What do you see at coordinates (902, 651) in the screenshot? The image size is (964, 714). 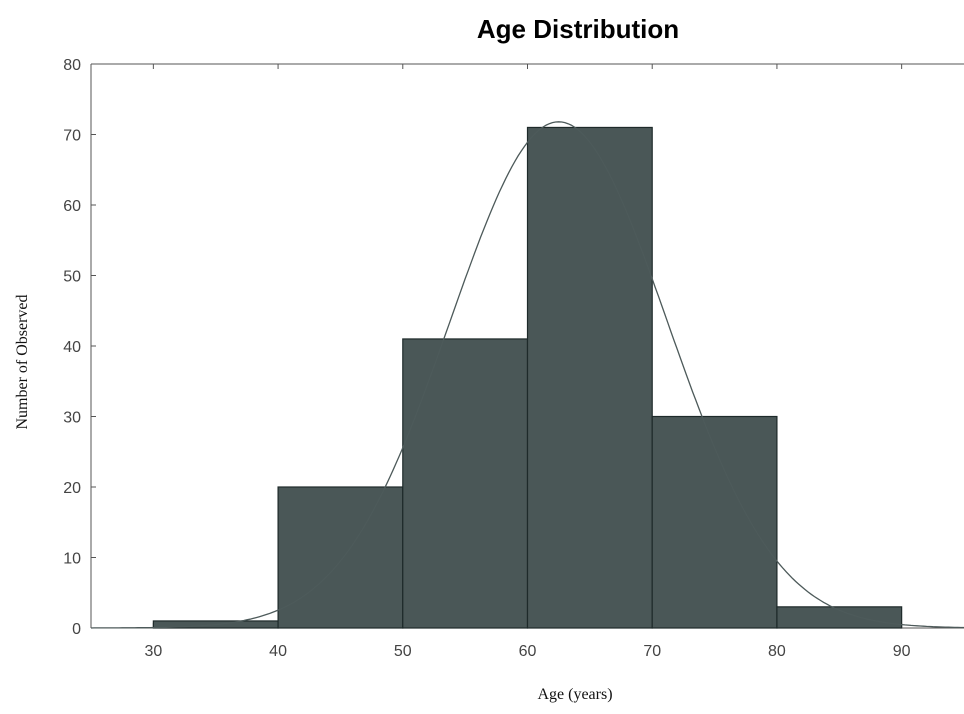 I see `x-tick-label: 90` at bounding box center [902, 651].